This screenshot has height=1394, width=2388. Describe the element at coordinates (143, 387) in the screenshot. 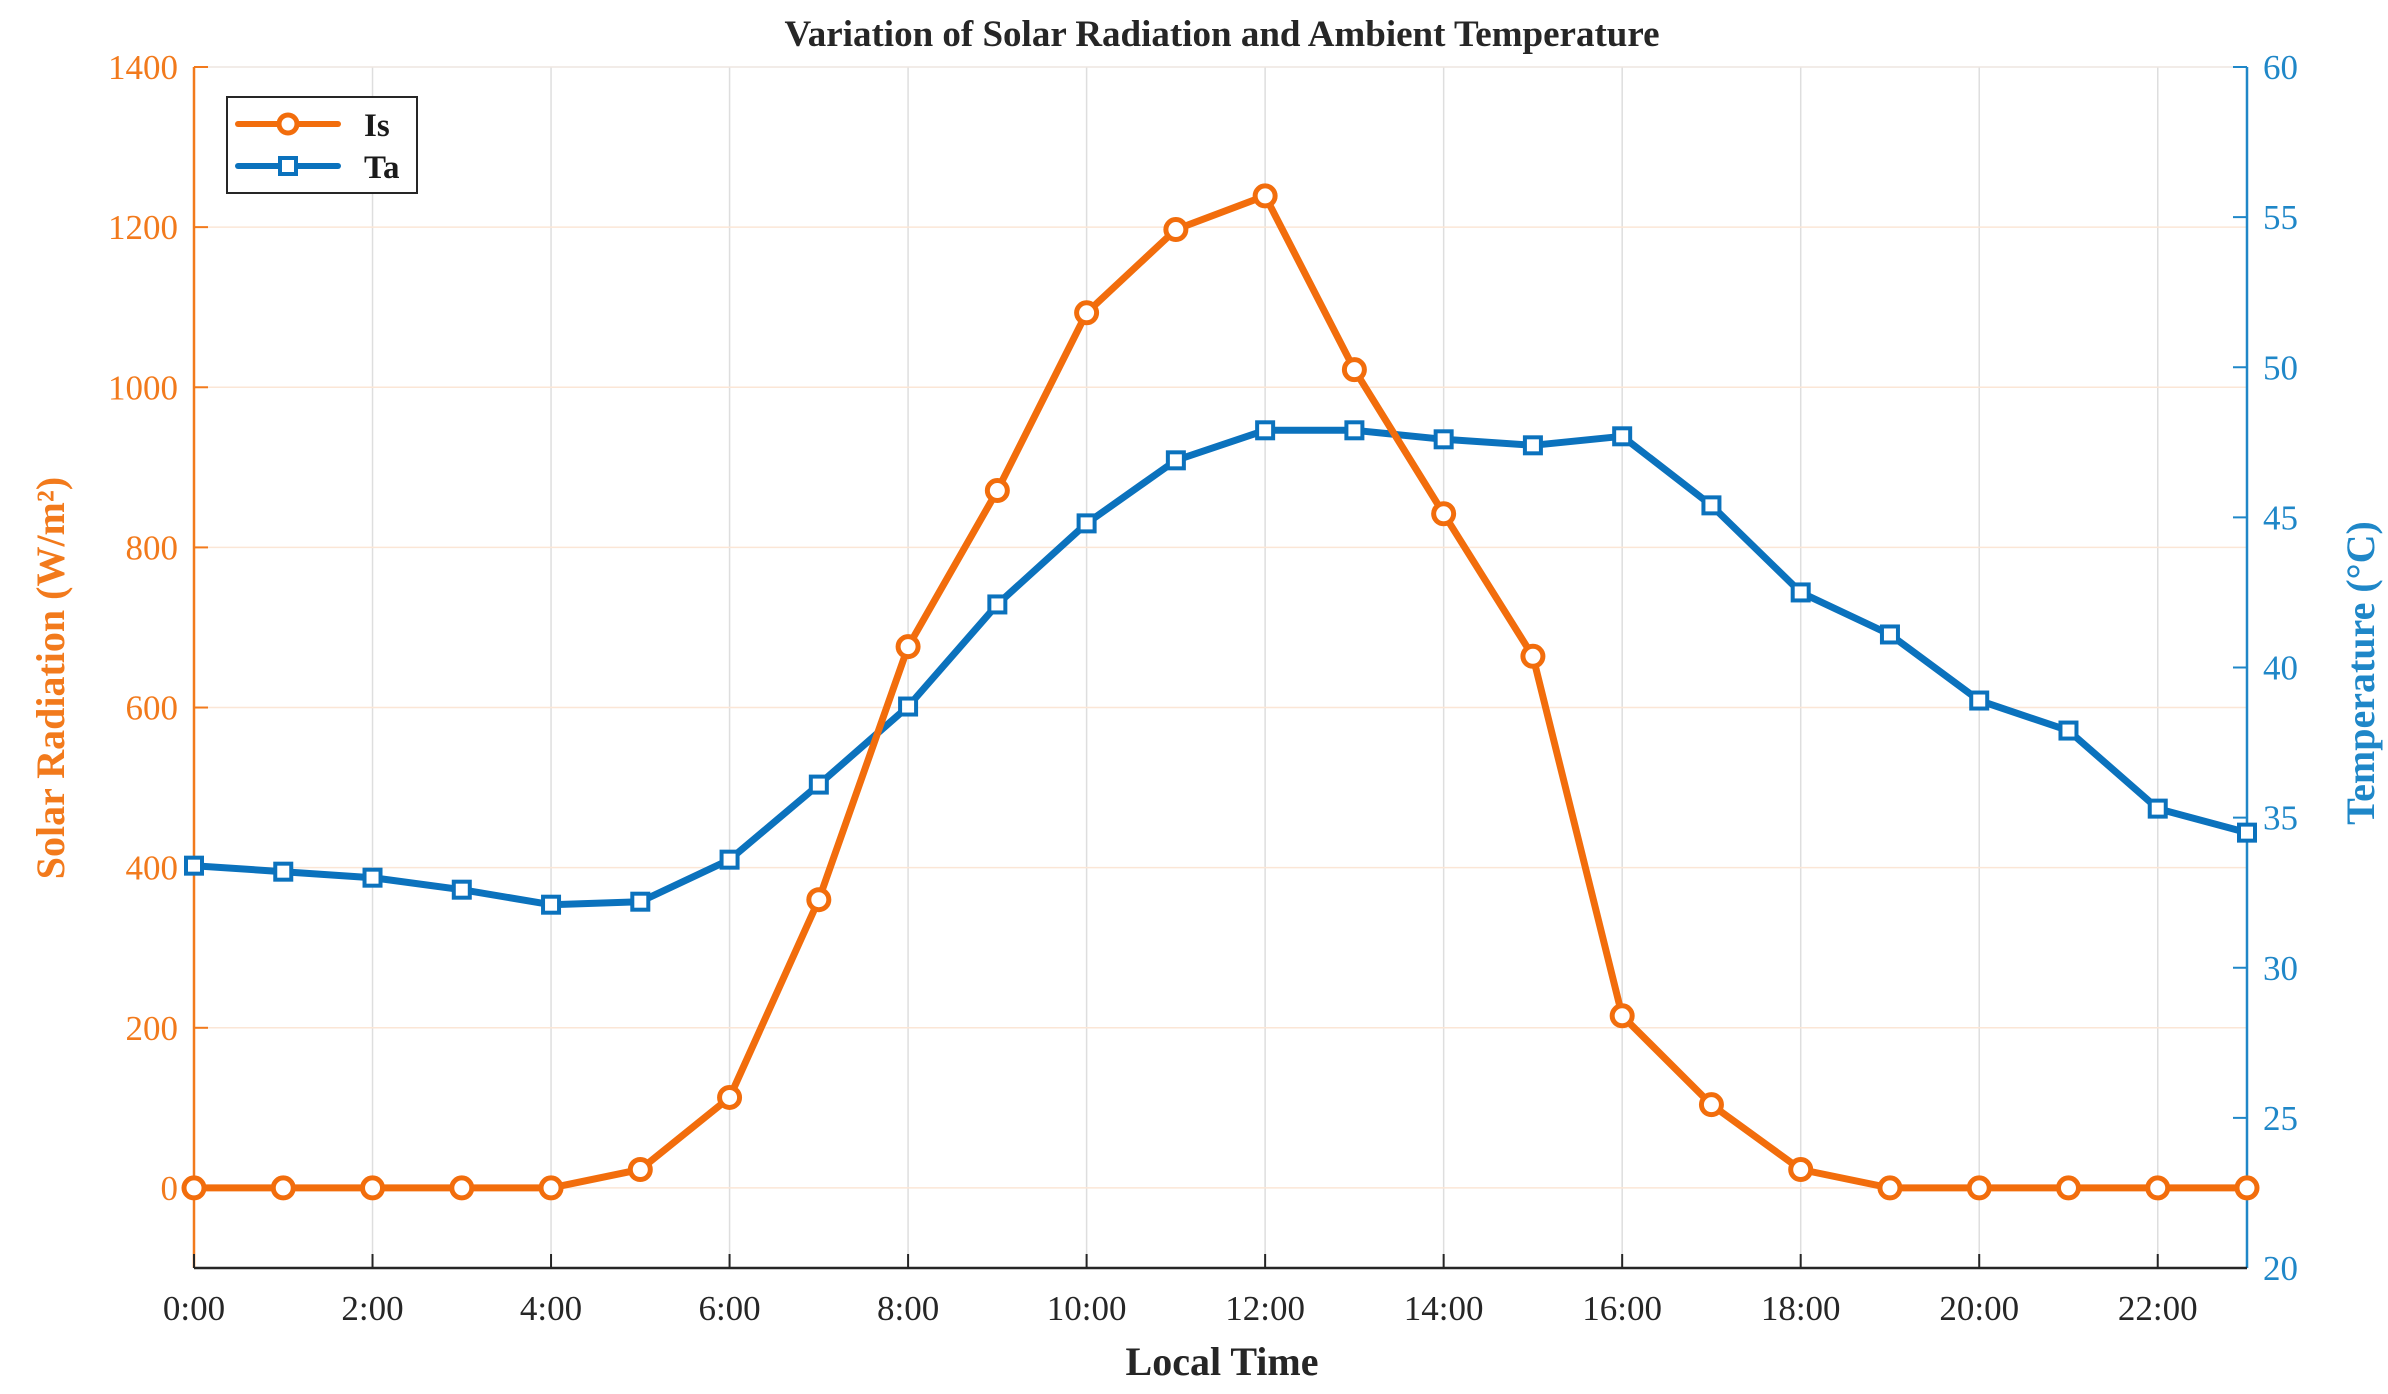

I see `left-tick-label: 1000` at that location.